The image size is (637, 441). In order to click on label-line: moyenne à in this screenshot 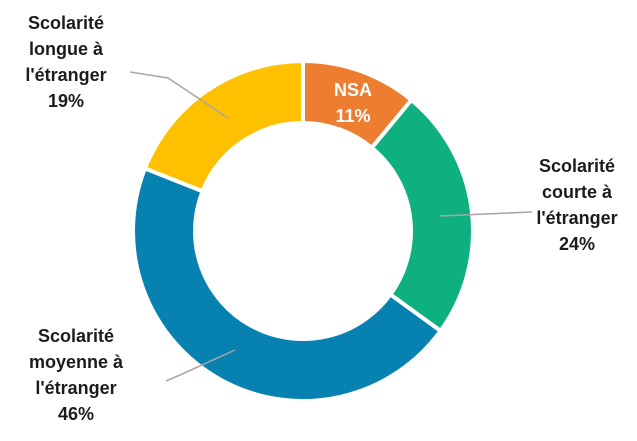, I will do `click(76, 362)`.